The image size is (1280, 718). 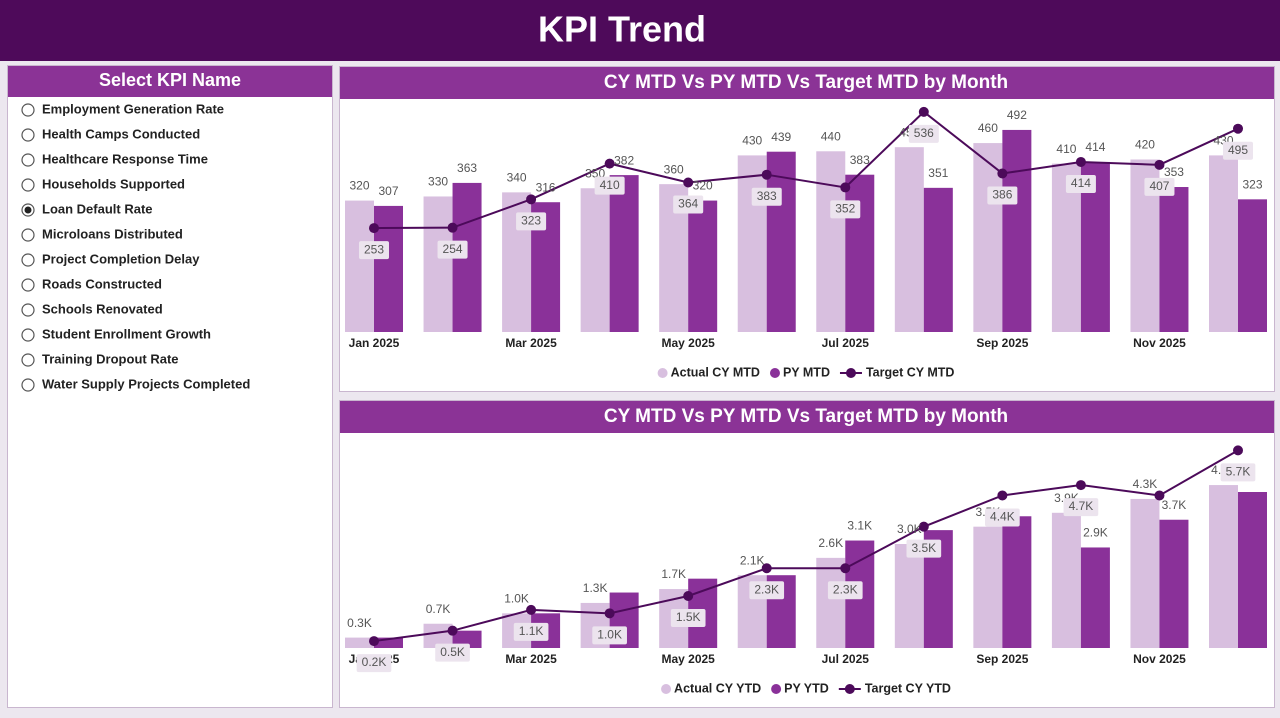 What do you see at coordinates (1159, 659) in the screenshot?
I see `x-tick-label: Nov 2025` at bounding box center [1159, 659].